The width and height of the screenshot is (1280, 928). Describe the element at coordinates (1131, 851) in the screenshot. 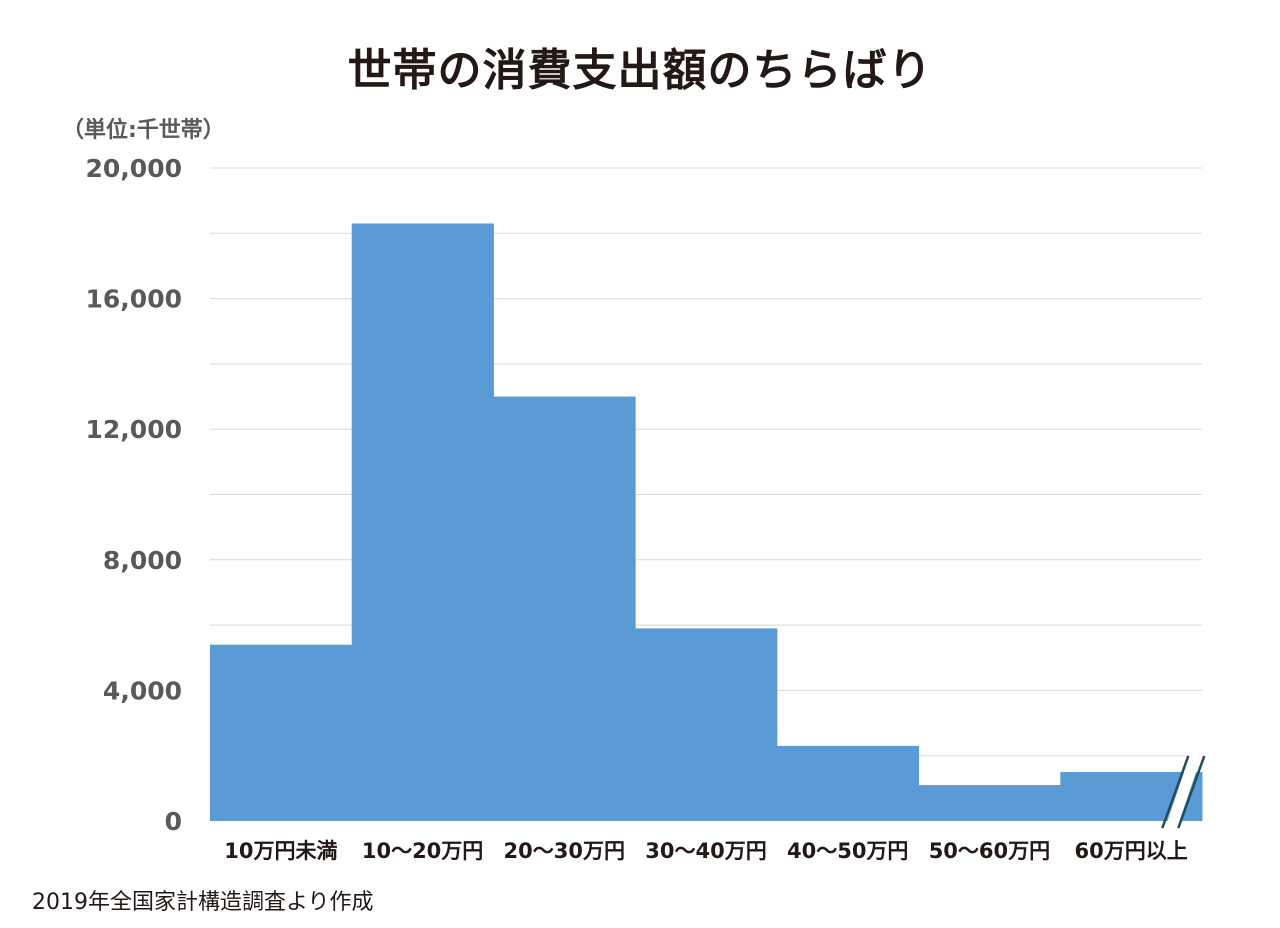

I see `x-category-label: 60万円以上` at that location.